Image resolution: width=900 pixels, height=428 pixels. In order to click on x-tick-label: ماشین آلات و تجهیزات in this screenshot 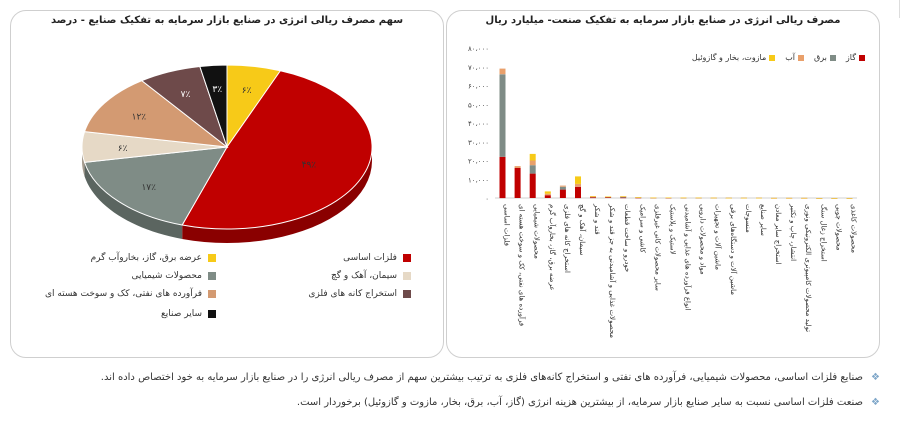, I will do `click(718, 237)`.